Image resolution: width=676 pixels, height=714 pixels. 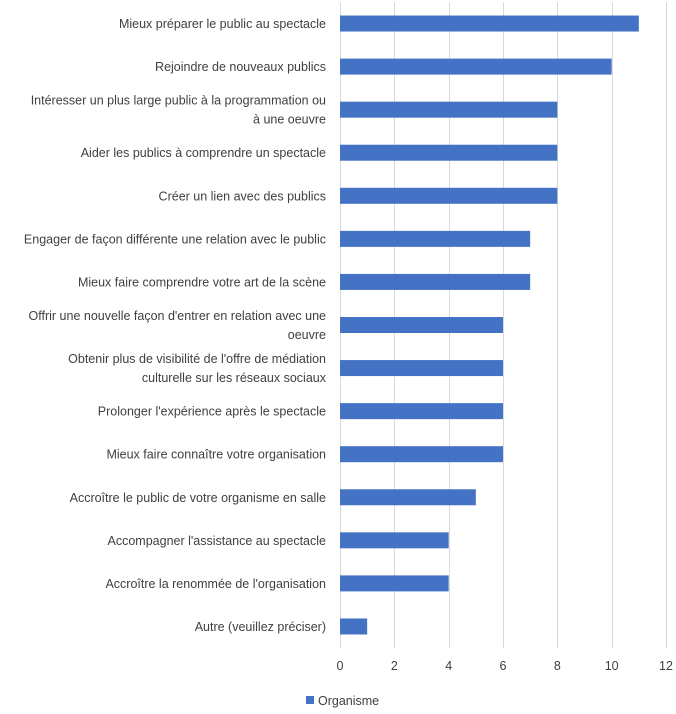 I want to click on x-tick-label-1: 2, so click(x=394, y=666).